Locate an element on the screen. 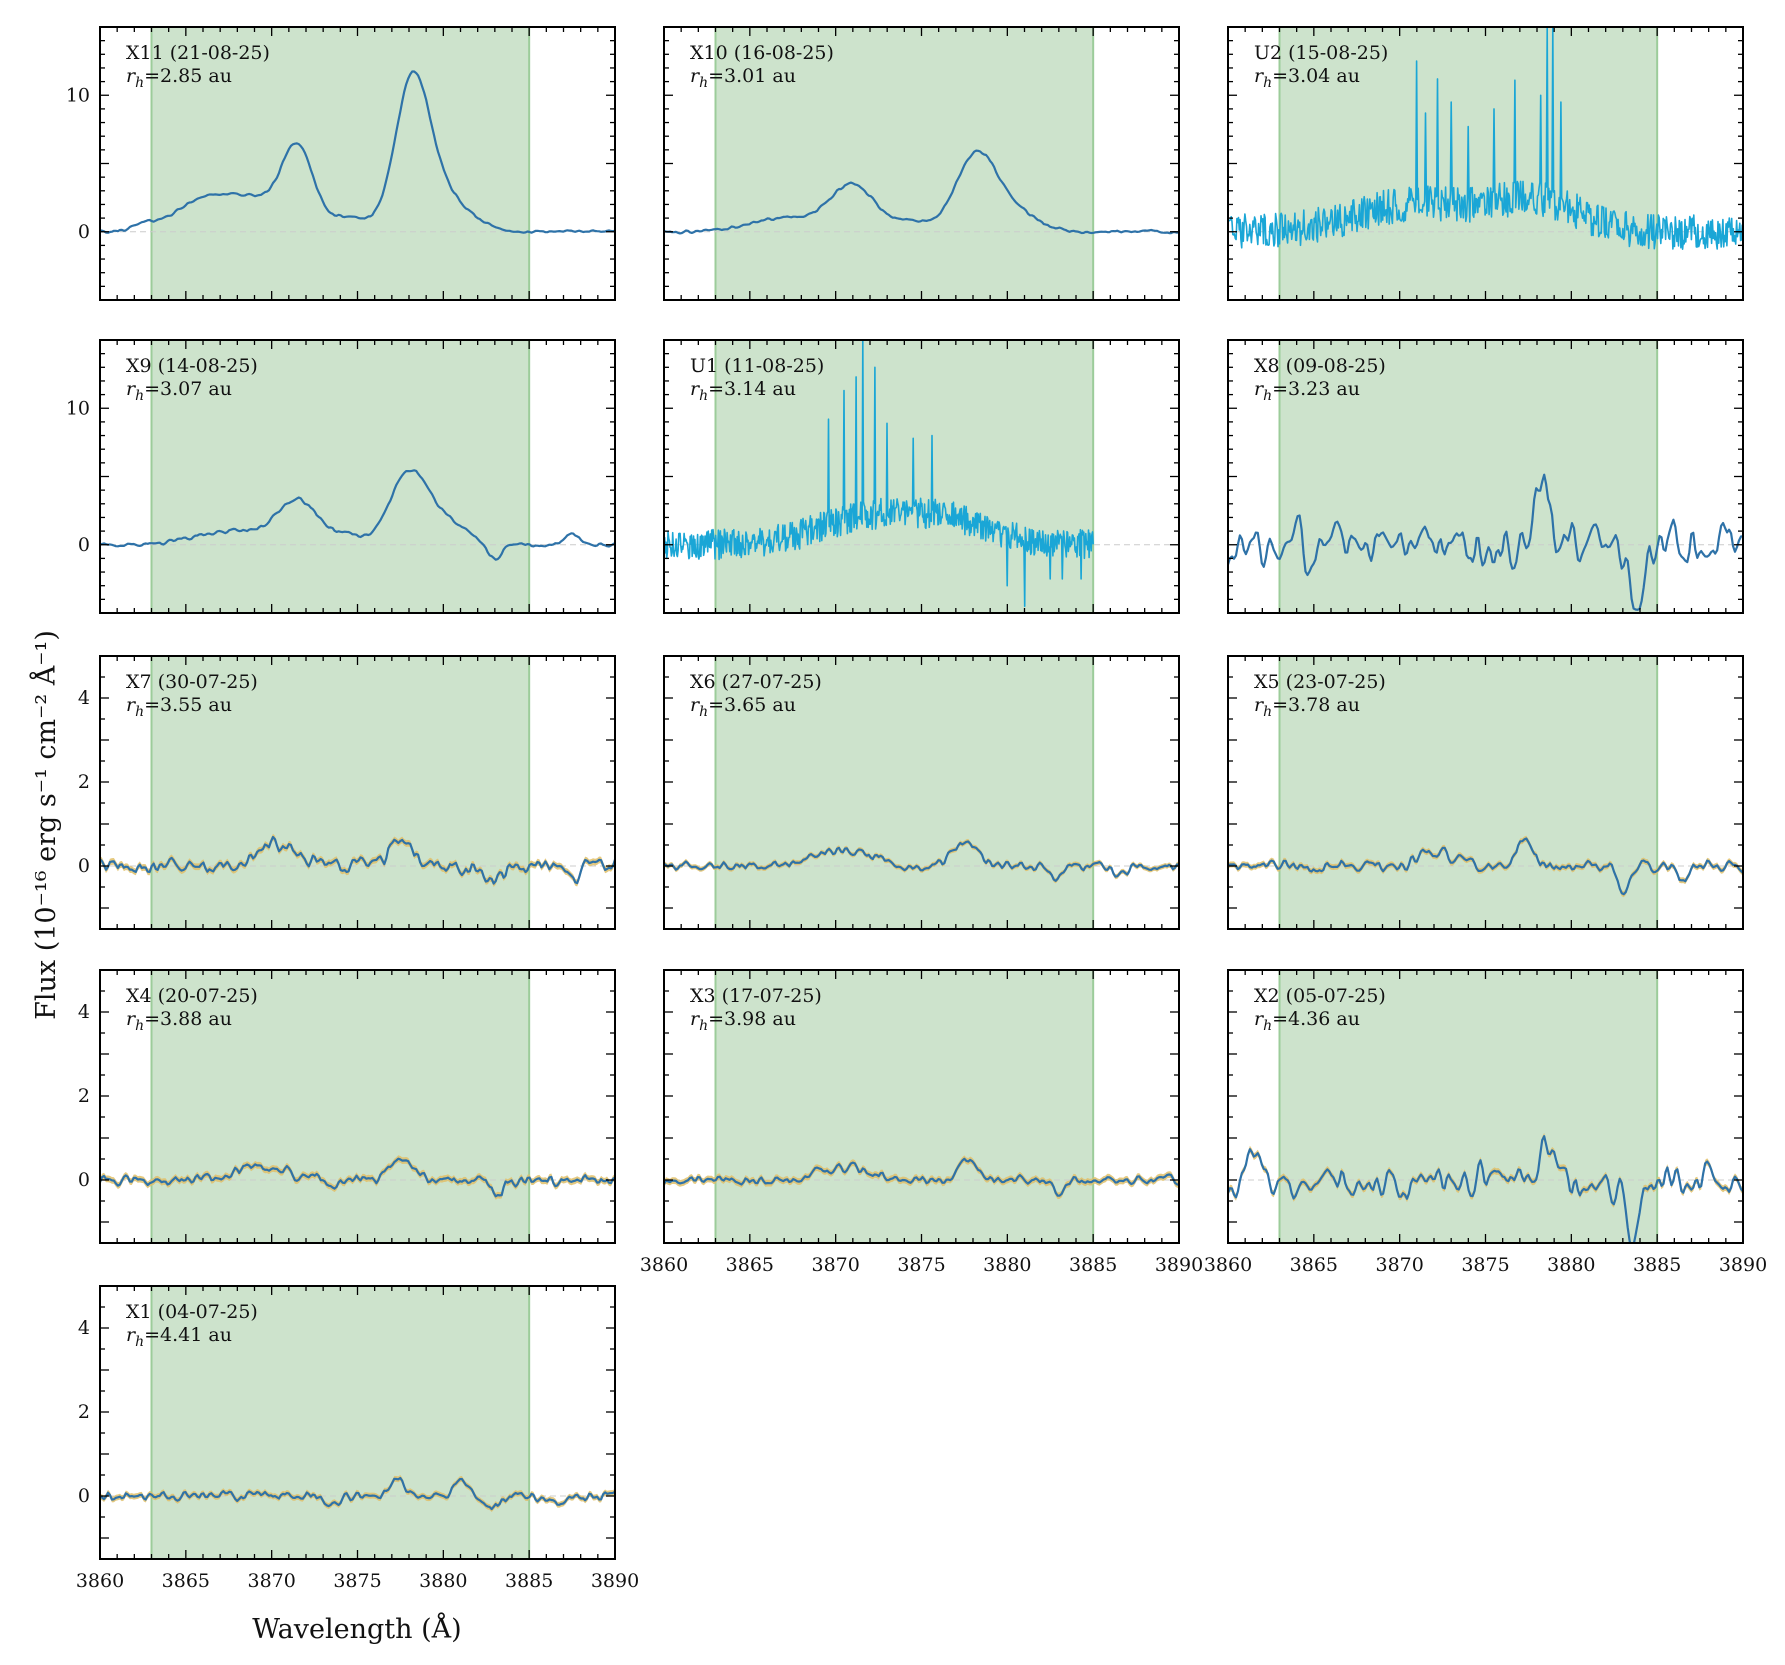 This screenshot has height=1665, width=1785. rh-value: =3.78 au is located at coordinates (1316, 705).